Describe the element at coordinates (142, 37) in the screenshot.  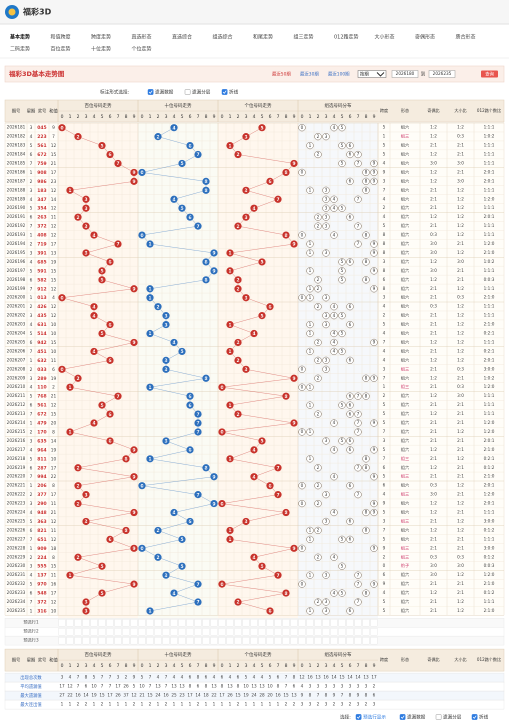
I see `nav-link: 直选形态` at that location.